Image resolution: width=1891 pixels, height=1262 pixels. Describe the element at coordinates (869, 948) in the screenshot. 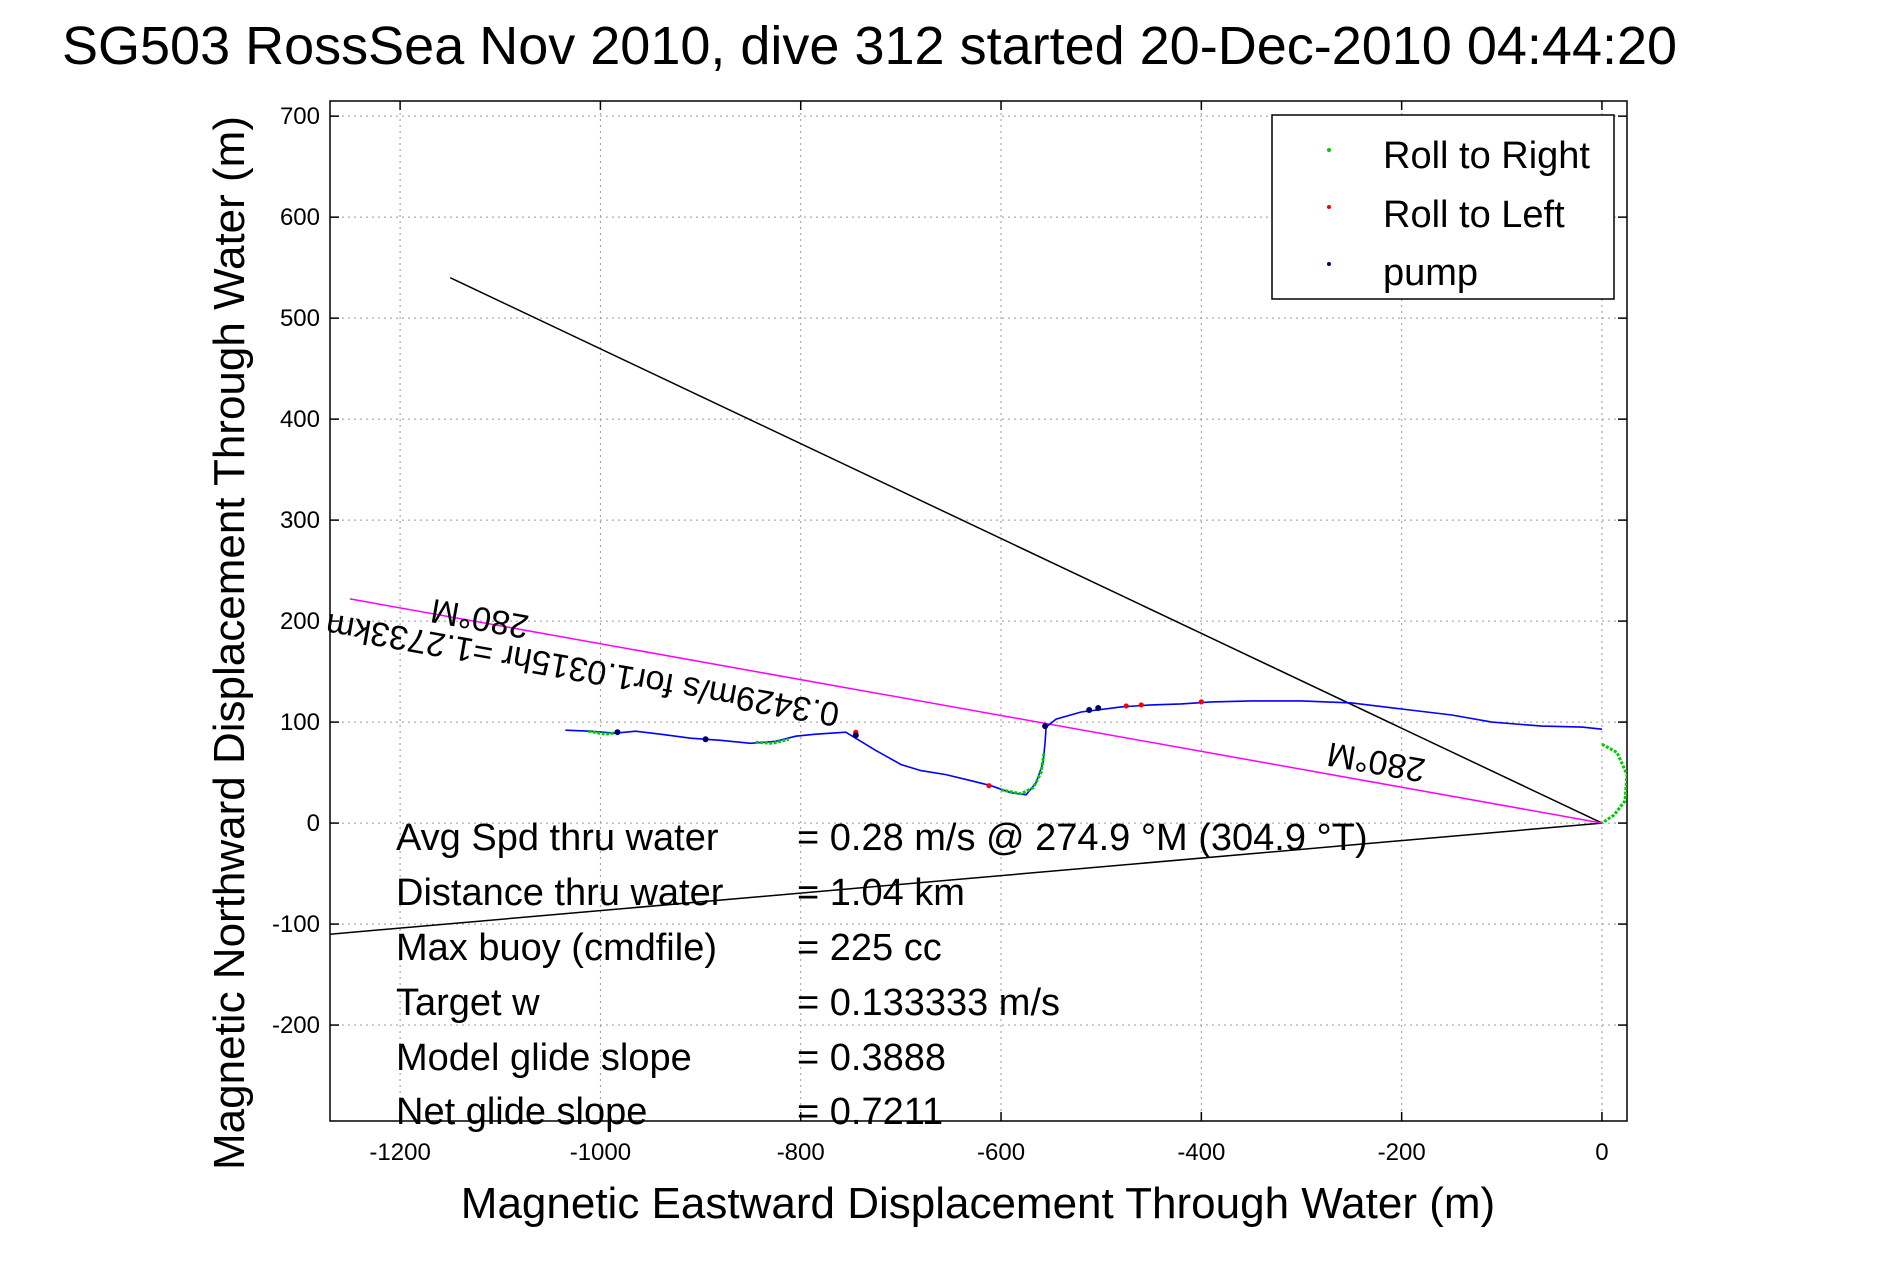

I see `stat-value: = 225 cc` at that location.